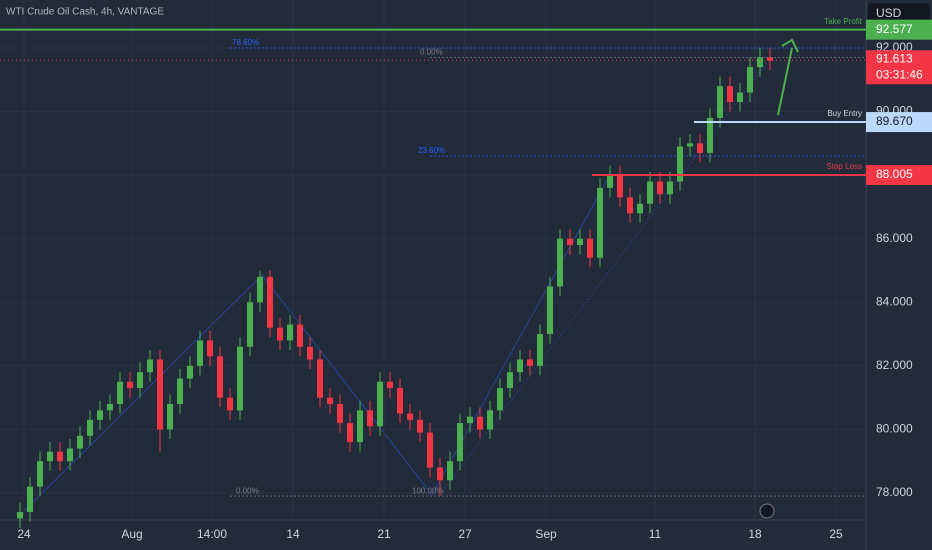 The height and width of the screenshot is (550, 932). What do you see at coordinates (790, 45) in the screenshot?
I see `arrow-head` at bounding box center [790, 45].